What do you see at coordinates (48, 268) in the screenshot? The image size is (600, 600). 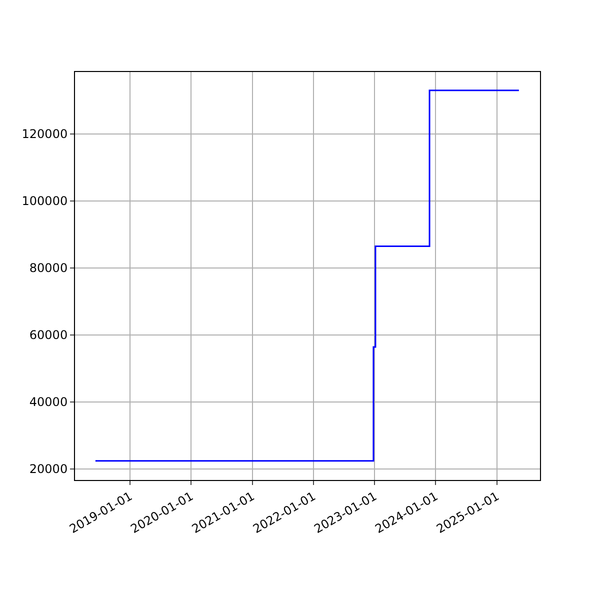 I see `y-tick-label: 80000` at bounding box center [48, 268].